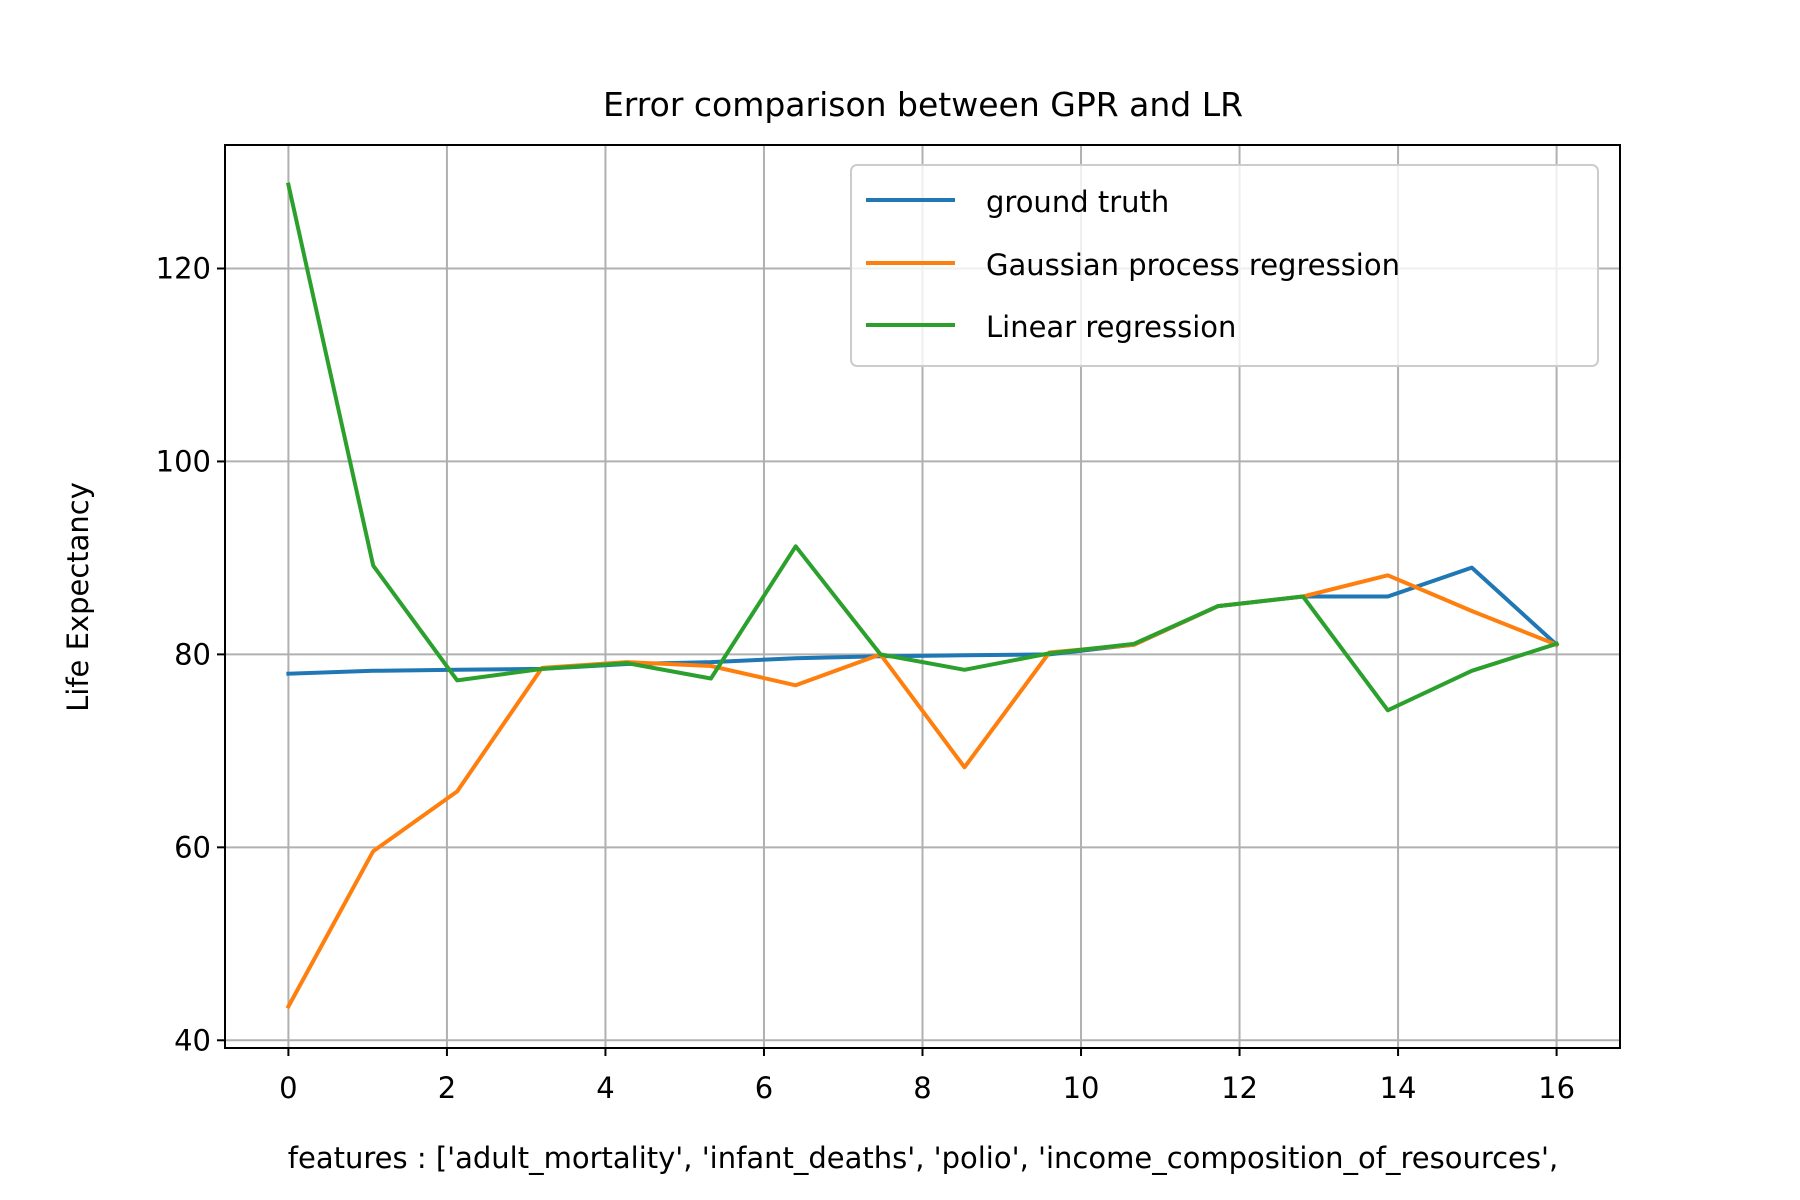  Describe the element at coordinates (605, 1088) in the screenshot. I see `x-tick-label: 4` at that location.